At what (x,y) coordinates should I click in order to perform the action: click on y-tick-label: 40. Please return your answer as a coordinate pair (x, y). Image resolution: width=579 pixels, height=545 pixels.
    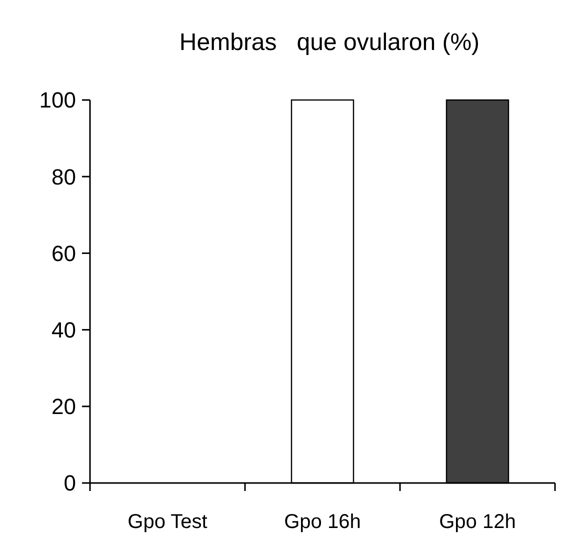
    Looking at the image, I should click on (64, 330).